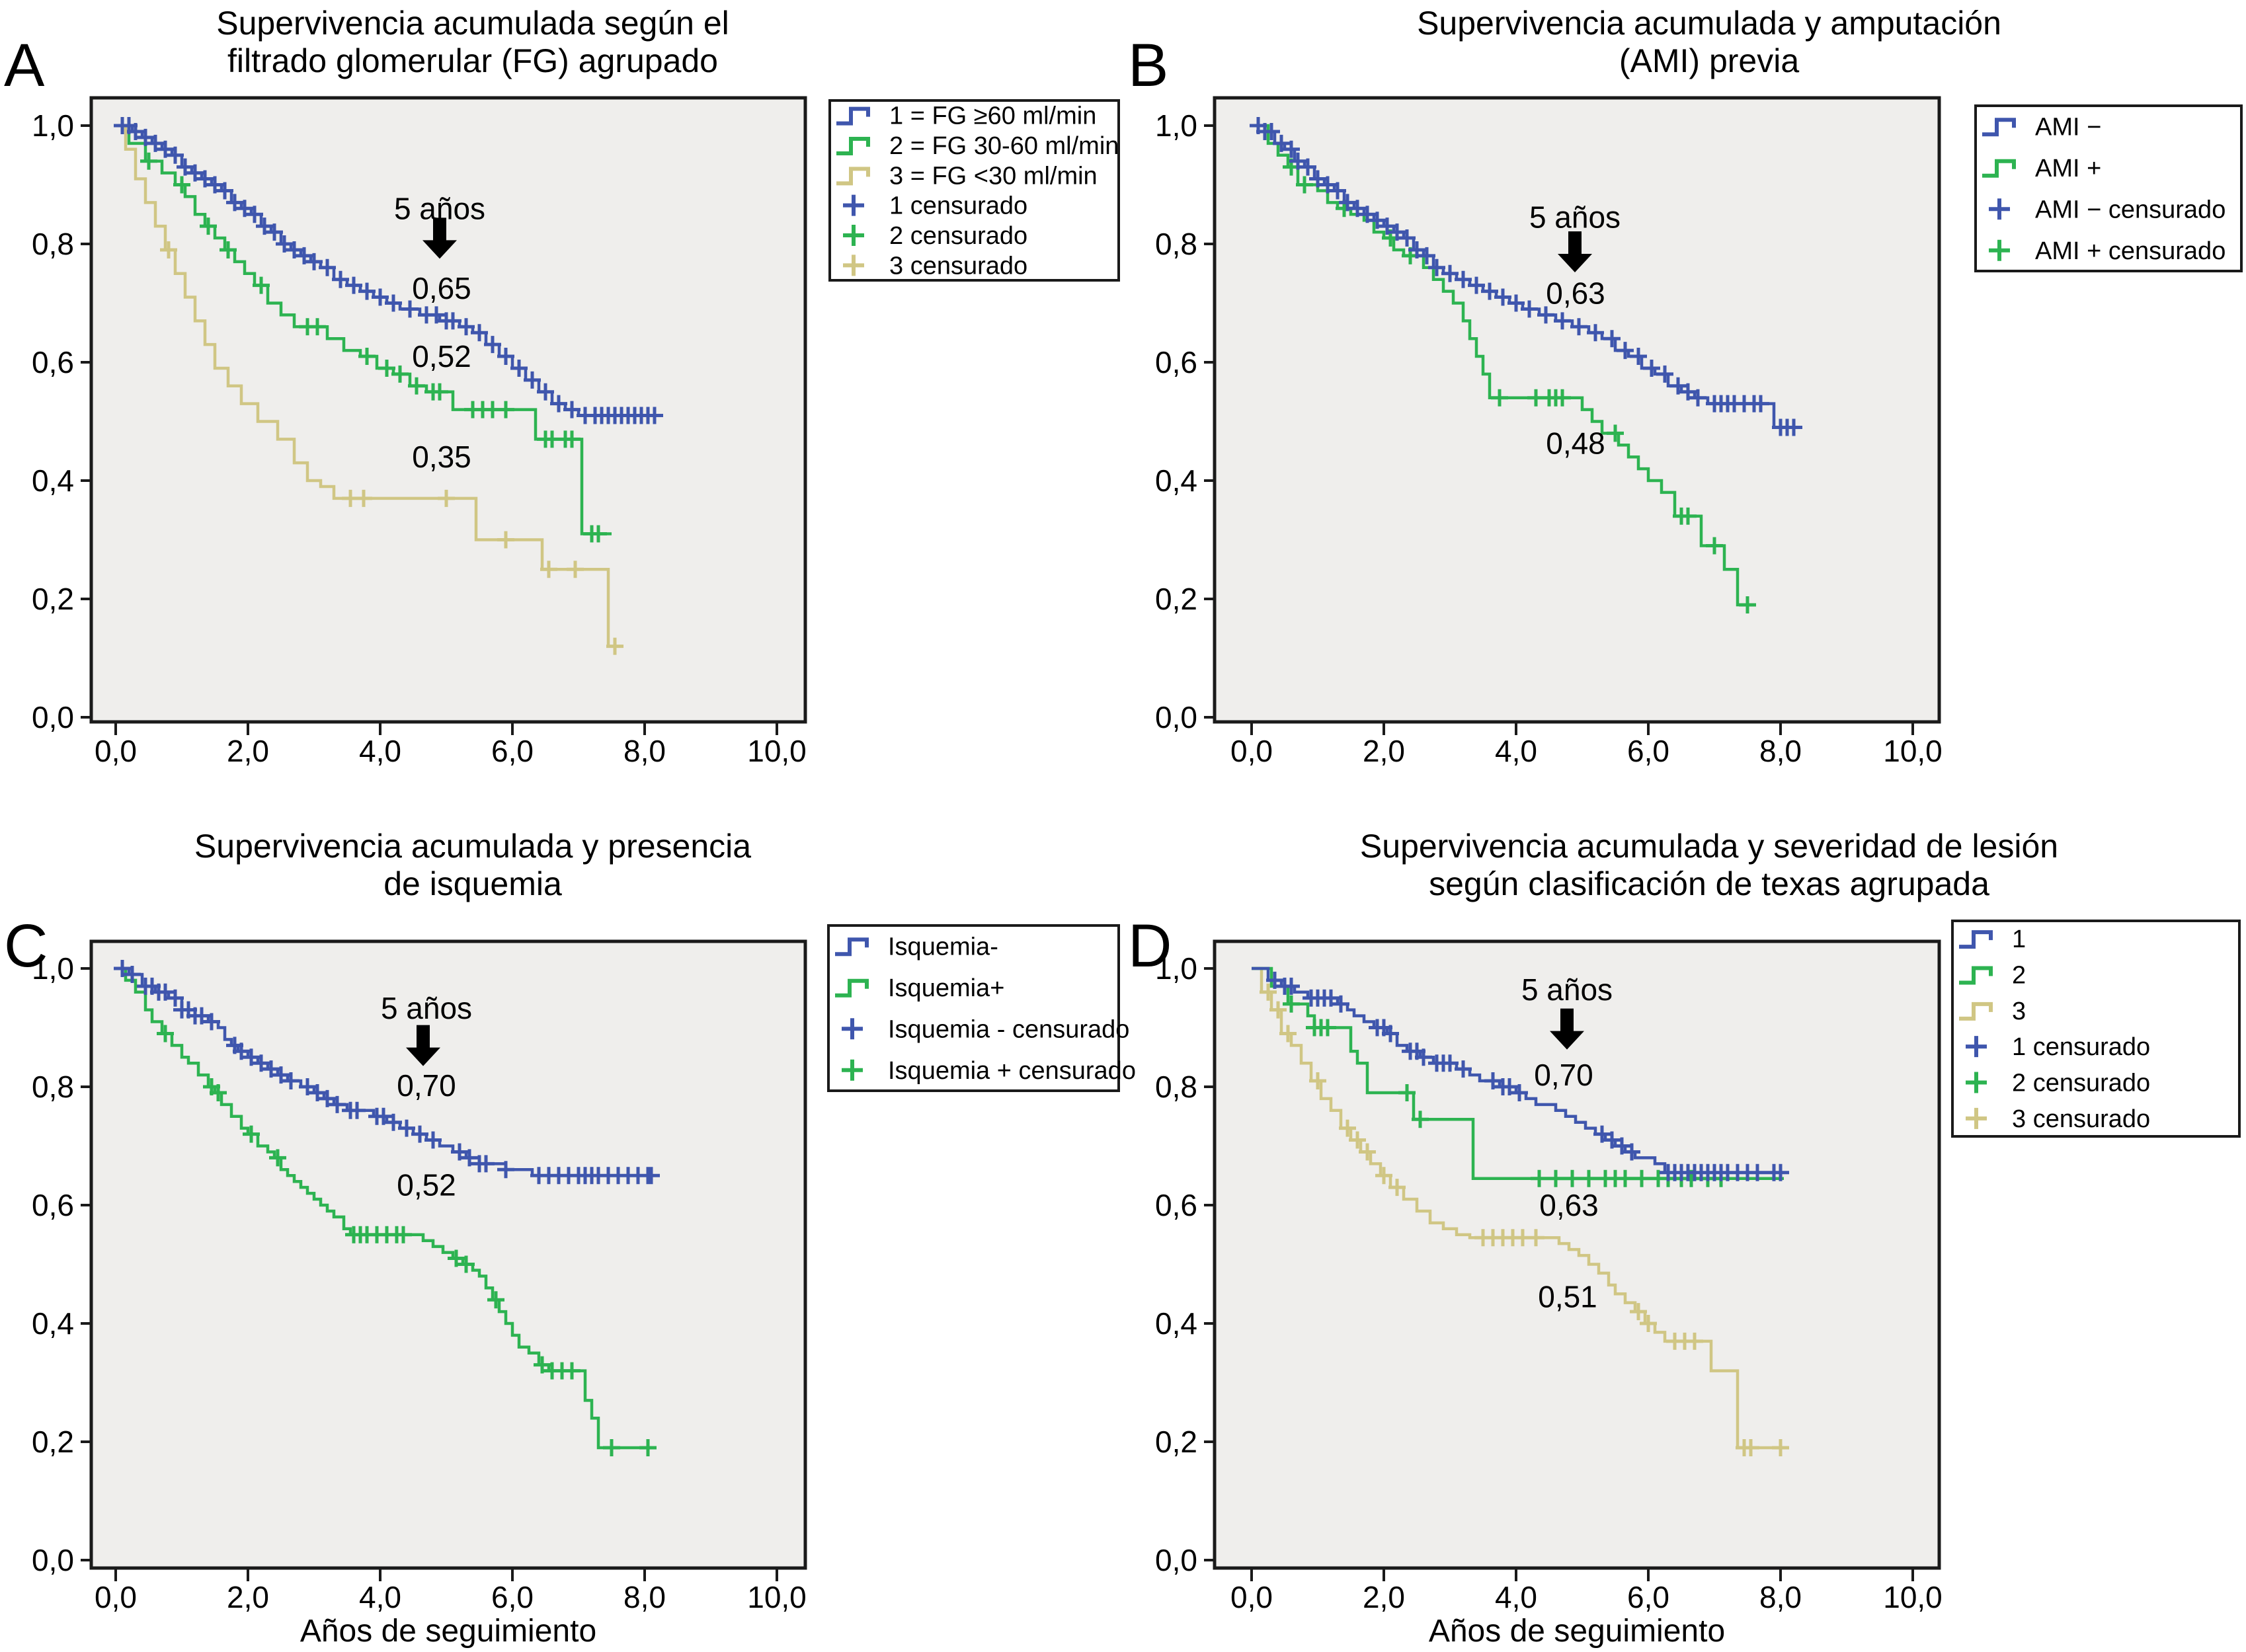 The image size is (2246, 1652). I want to click on legend-label: 3 censurado, so click(2081, 1119).